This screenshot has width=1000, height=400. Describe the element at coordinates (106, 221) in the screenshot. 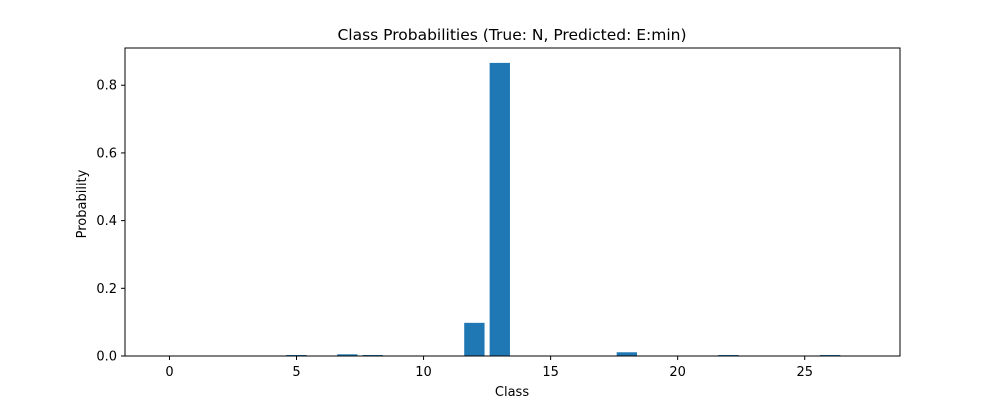

I see `y-tick-label: 0.4` at that location.